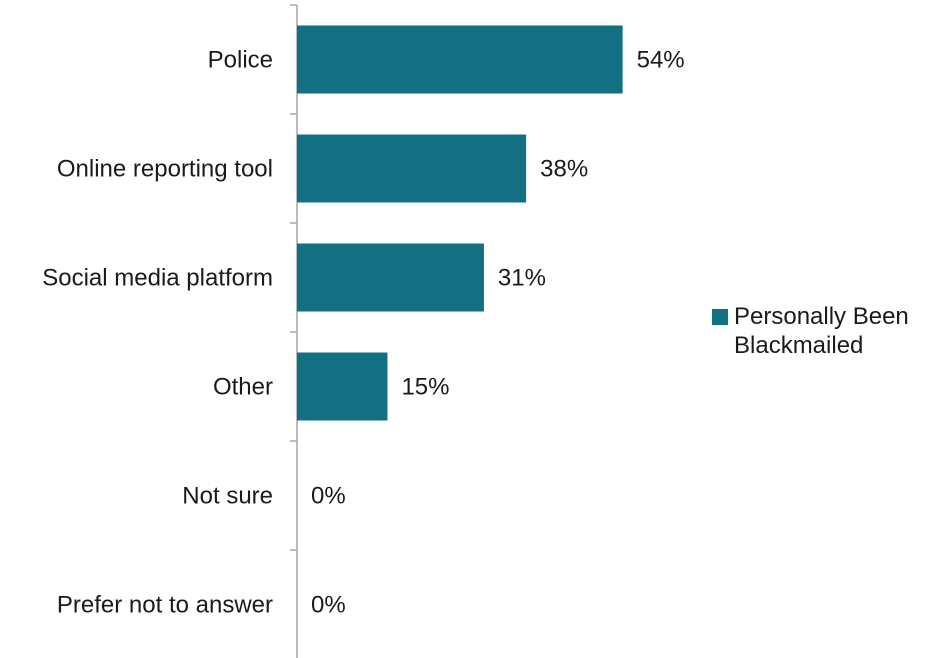 The width and height of the screenshot is (938, 658). Describe the element at coordinates (294, 331) in the screenshot. I see `category-axis` at that location.